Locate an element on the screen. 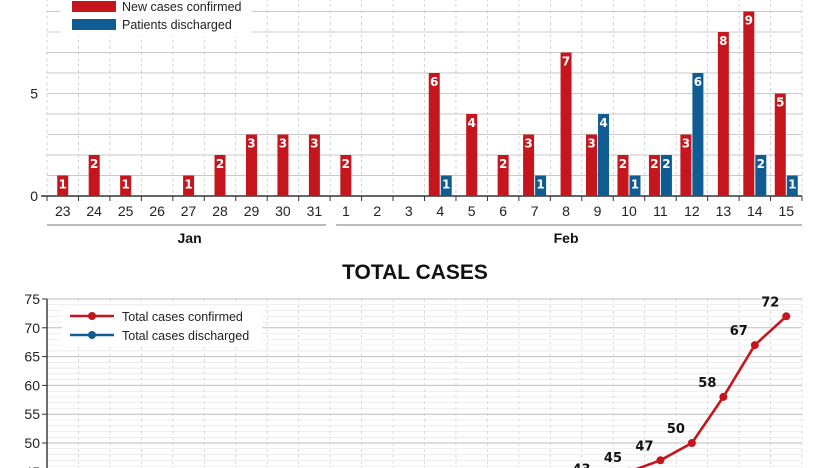  x-tick-label: 12 is located at coordinates (692, 211).